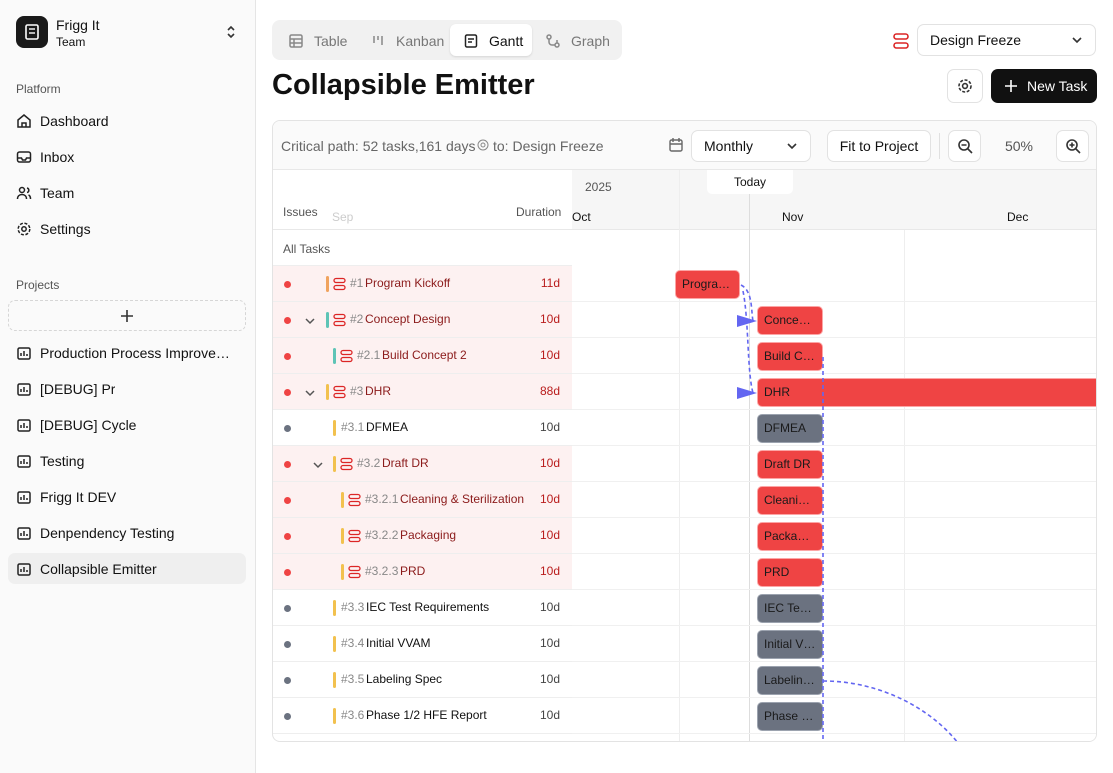 This screenshot has height=773, width=1113. Describe the element at coordinates (127, 461) in the screenshot. I see `project-item: Testing` at that location.